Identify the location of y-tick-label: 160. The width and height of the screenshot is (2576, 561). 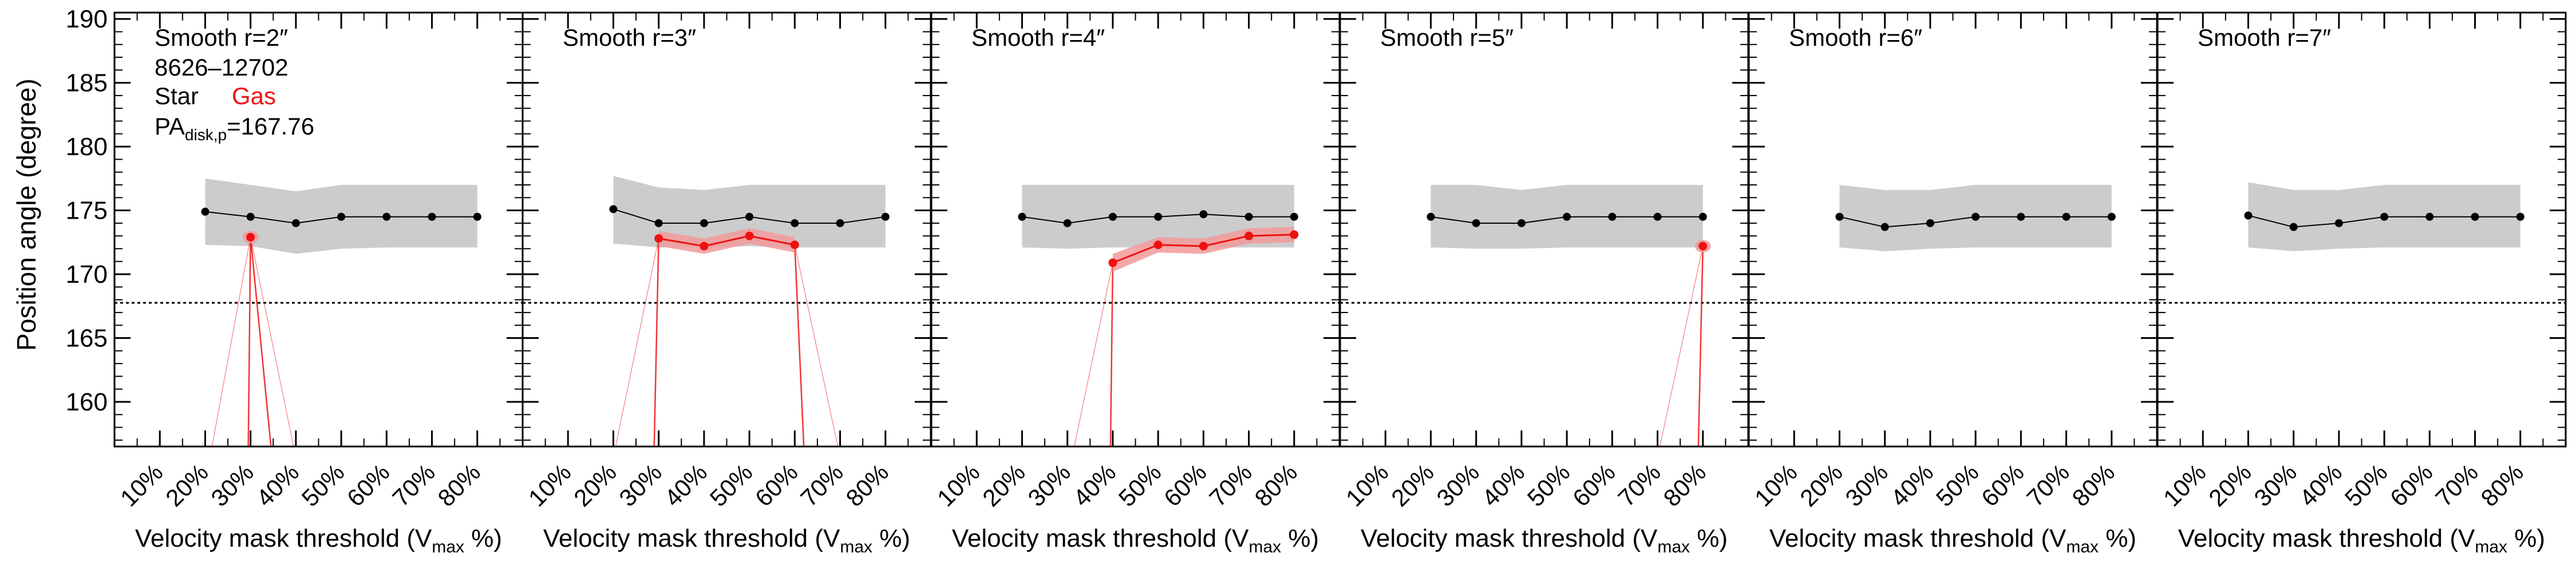
(87, 402).